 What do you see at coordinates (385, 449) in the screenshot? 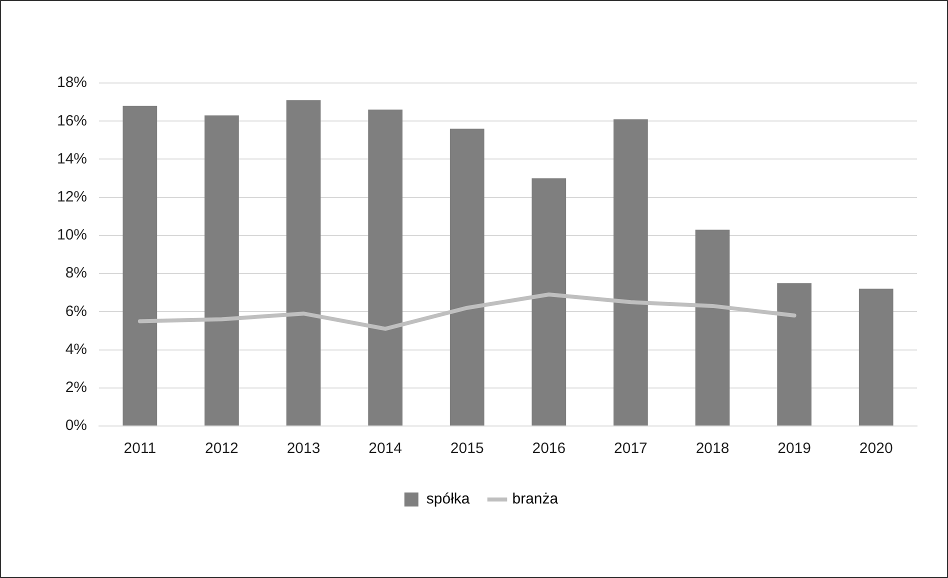
I see `x-tick-label: 2014` at bounding box center [385, 449].